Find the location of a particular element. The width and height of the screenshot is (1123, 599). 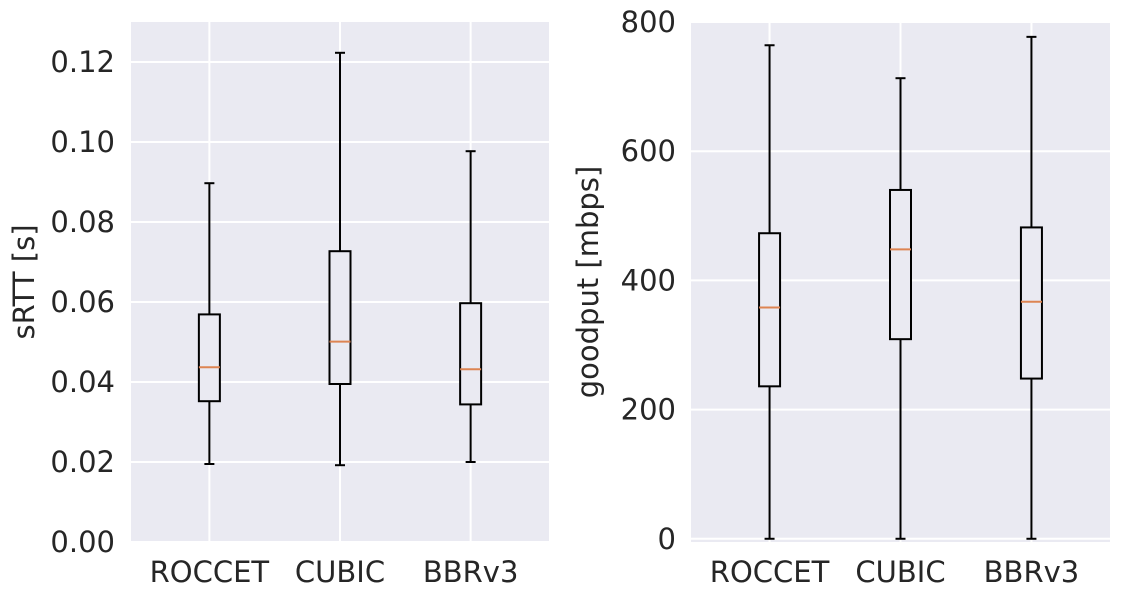

y-axis-label: goodput [mbps] is located at coordinates (588, 282).